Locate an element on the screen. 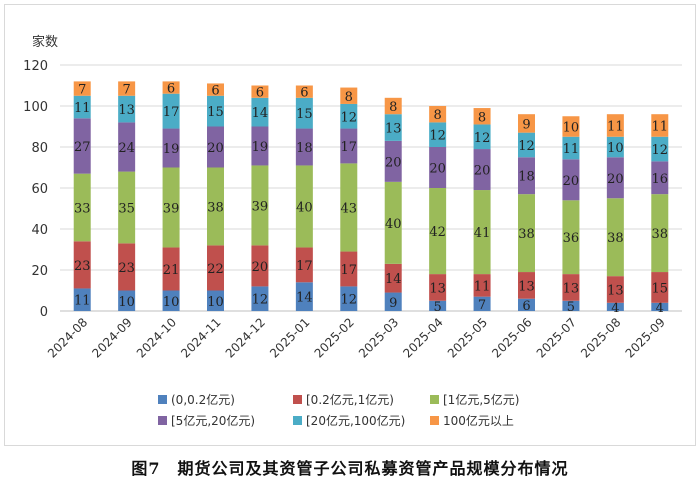 The width and height of the screenshot is (700, 481). data-label: 17 is located at coordinates (171, 112).